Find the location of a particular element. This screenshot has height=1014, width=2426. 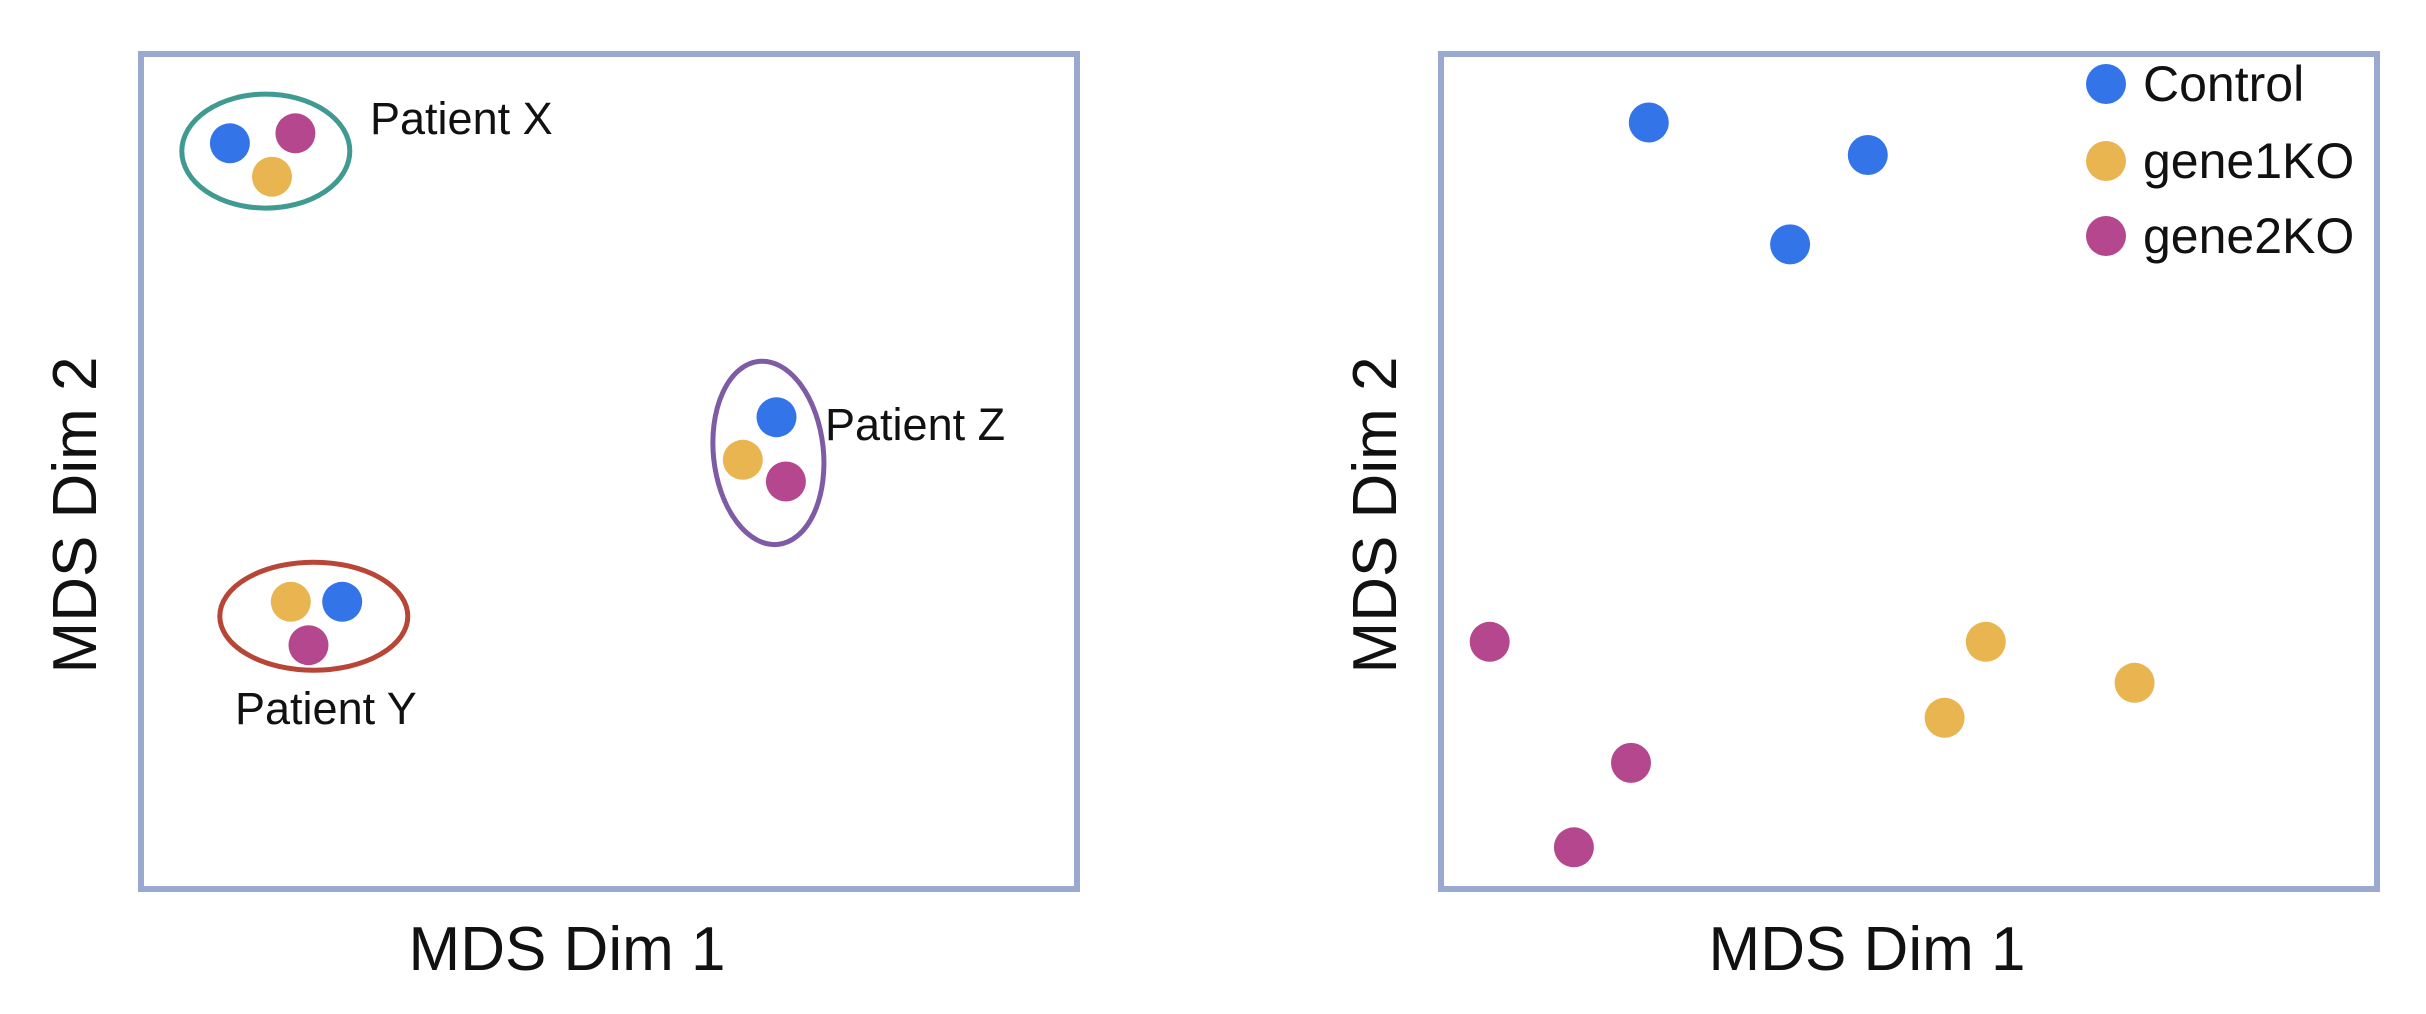

right-x-axis-label: MDS Dim 1 is located at coordinates (1867, 949).